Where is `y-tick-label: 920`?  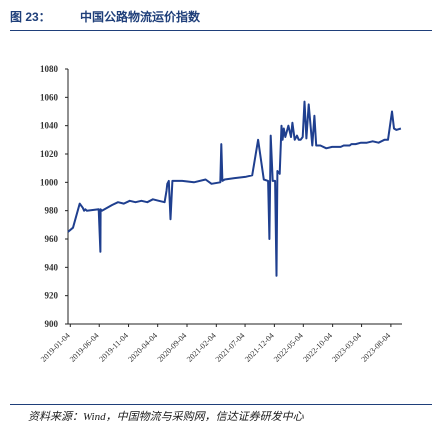
y-tick-label: 920 is located at coordinates (52, 296).